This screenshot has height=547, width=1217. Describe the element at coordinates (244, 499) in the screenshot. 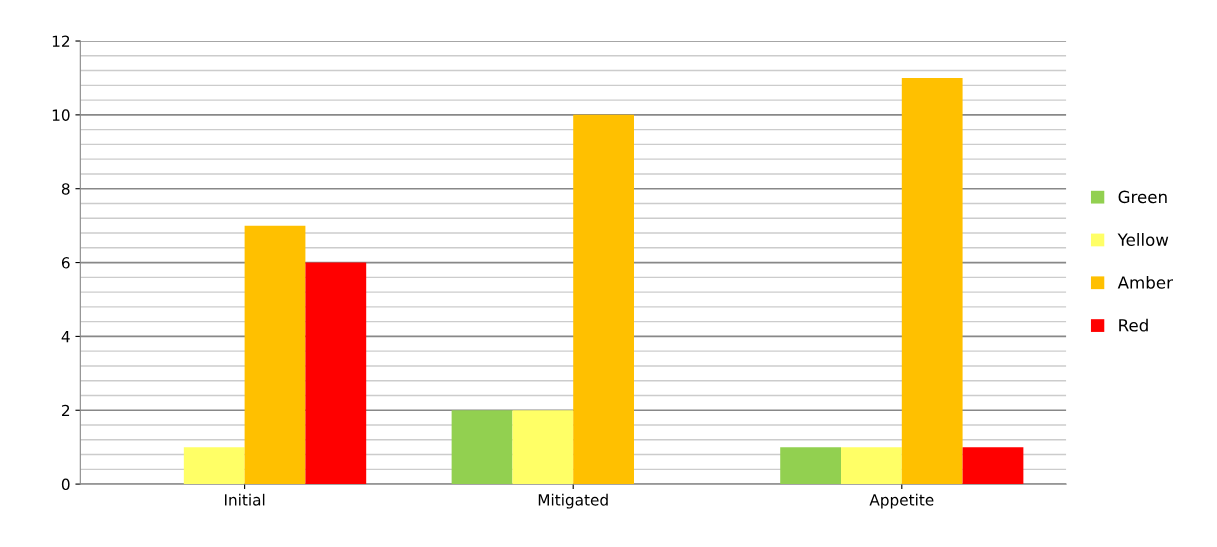

I see `x-tick-label: Initial` at that location.